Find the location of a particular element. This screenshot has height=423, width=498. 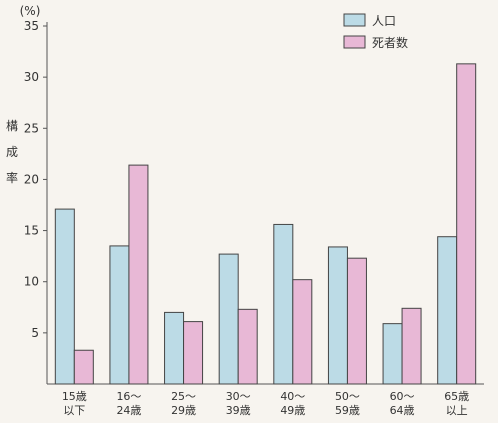

y-tick-label: 30 is located at coordinates (31, 77).